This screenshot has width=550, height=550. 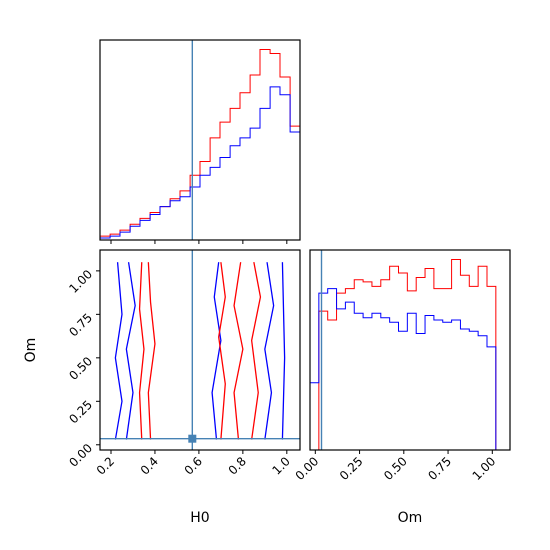 I want to click on h0-tick-label: 1.0, so click(x=281, y=465).